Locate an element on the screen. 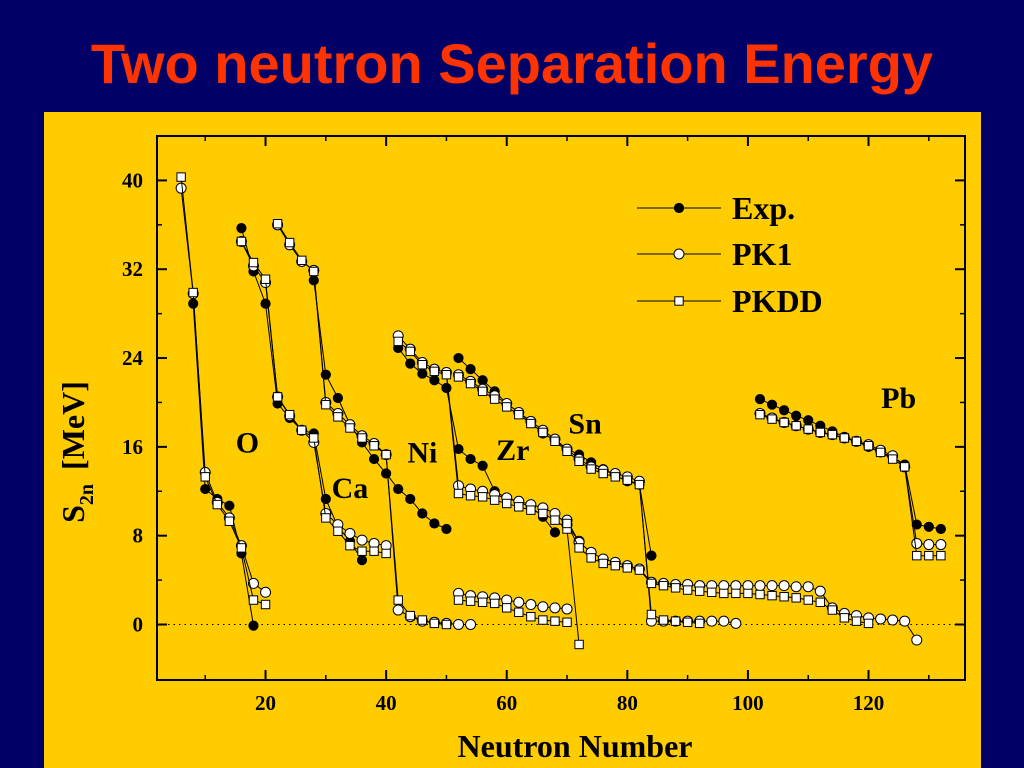 The width and height of the screenshot is (1024, 768). legend-item: PKDD is located at coordinates (730, 301).